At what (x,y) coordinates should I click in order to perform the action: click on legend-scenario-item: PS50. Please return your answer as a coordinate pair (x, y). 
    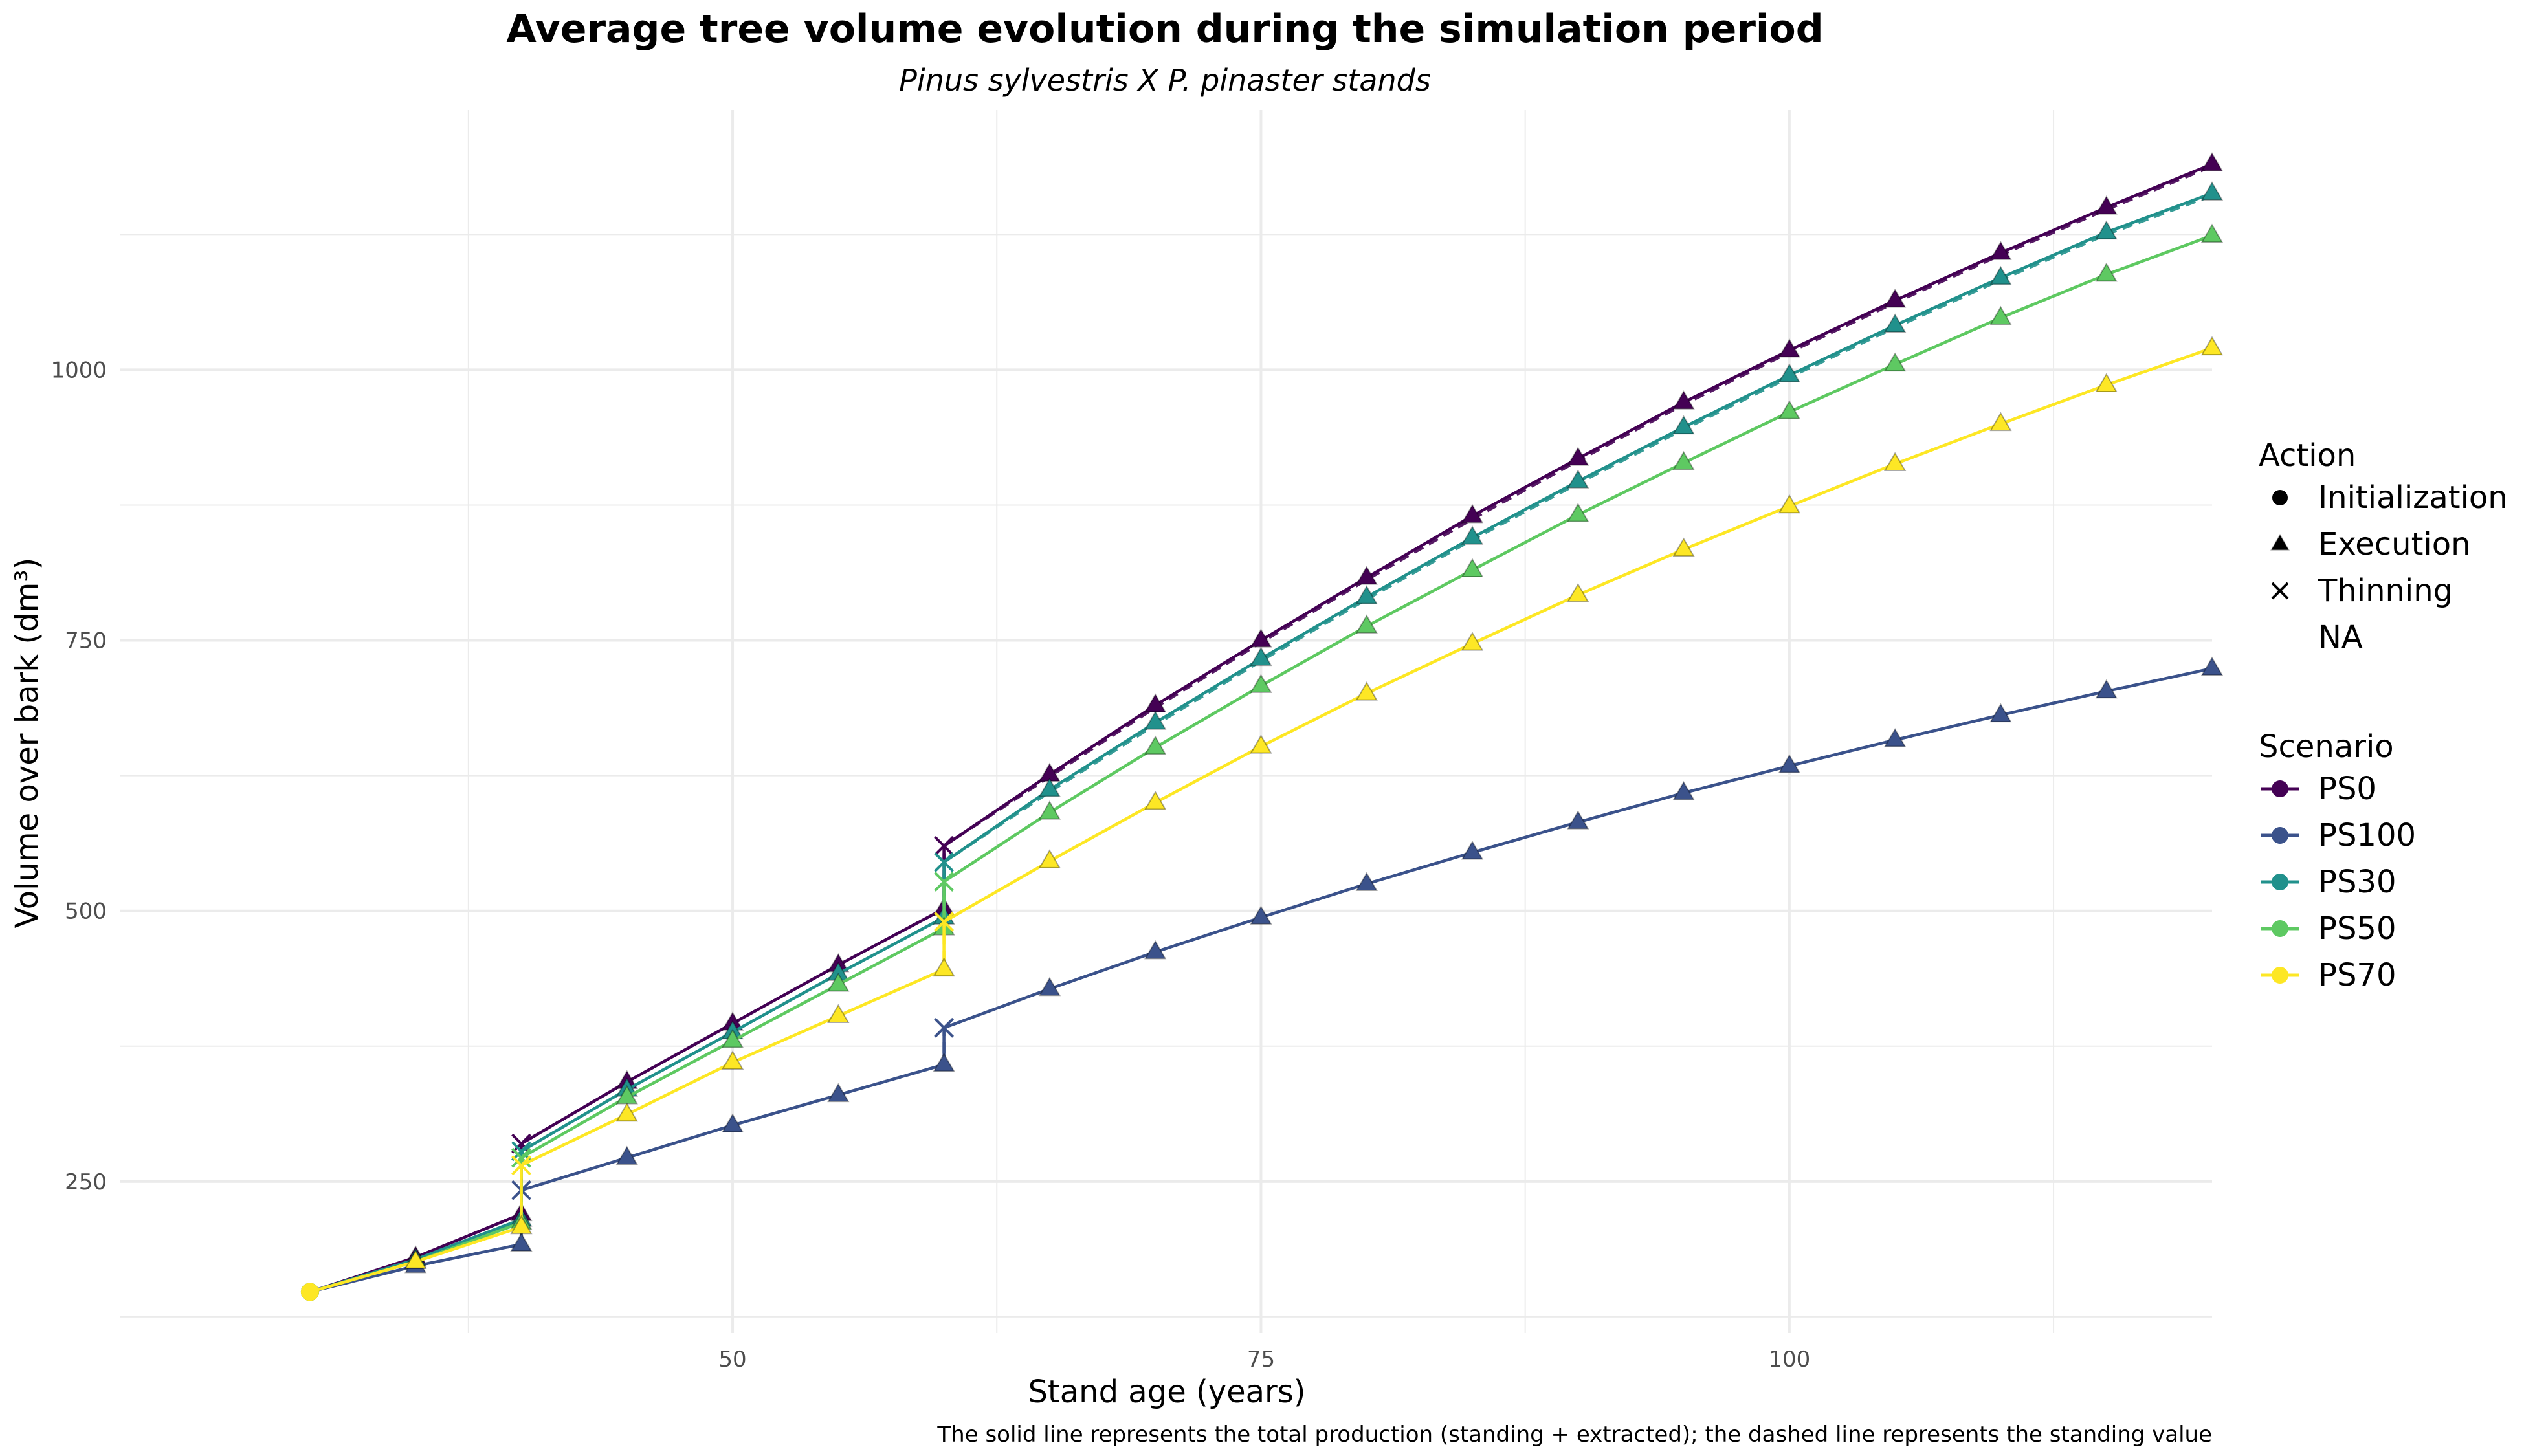
    Looking at the image, I should click on (2329, 928).